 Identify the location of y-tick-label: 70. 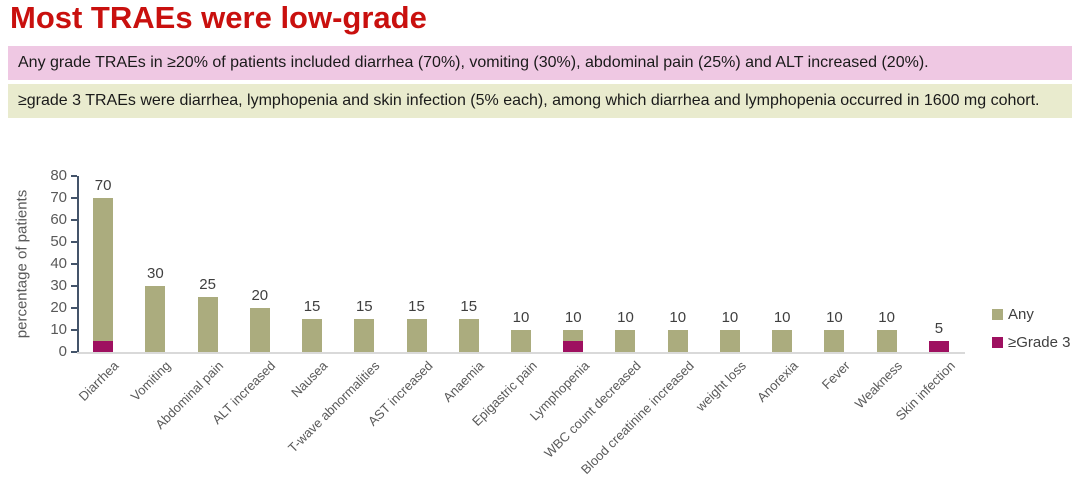
(58, 197).